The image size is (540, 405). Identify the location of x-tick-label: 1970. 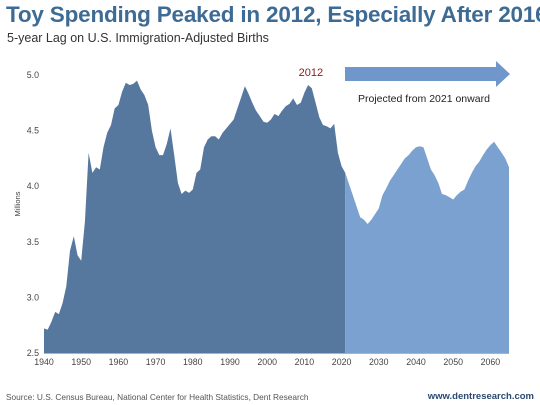
(156, 362).